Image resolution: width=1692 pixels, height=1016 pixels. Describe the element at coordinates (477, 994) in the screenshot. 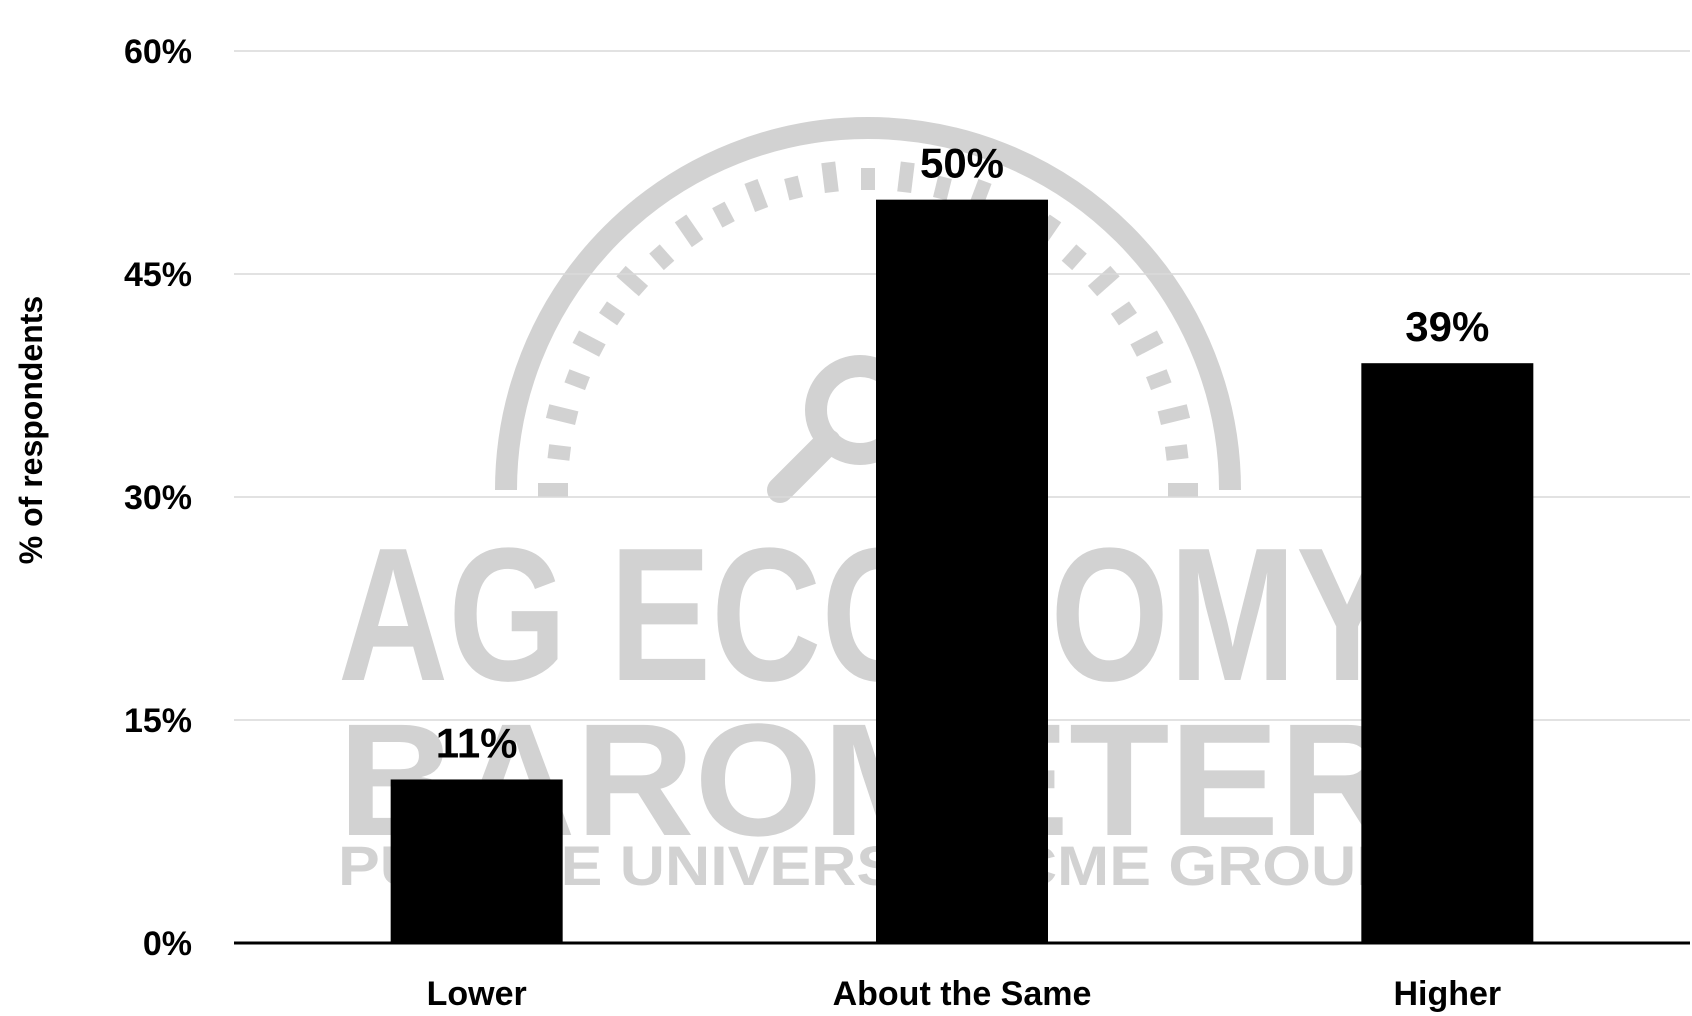

I see `x-tick-label: Lower` at that location.